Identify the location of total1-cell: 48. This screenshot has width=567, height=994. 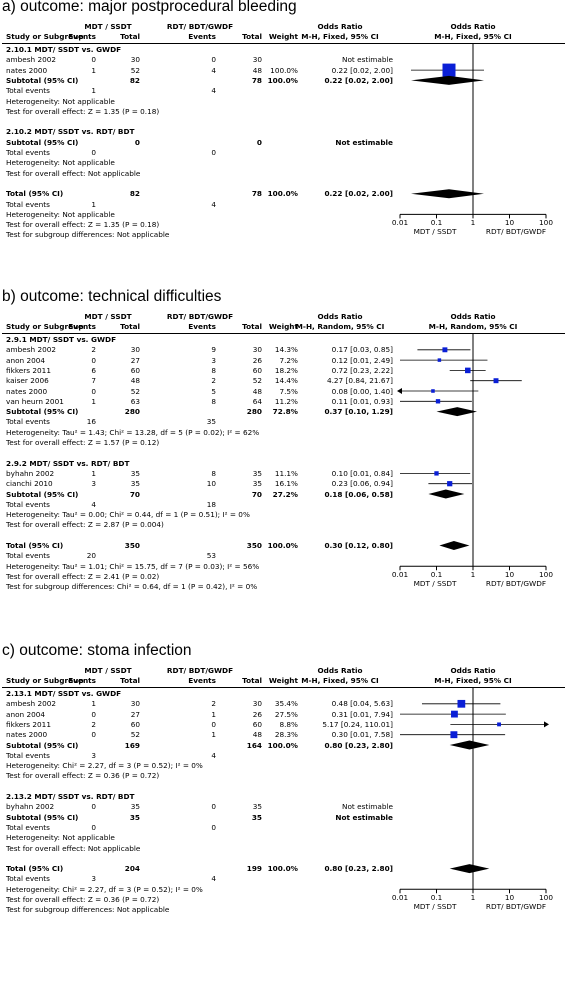
(135, 380).